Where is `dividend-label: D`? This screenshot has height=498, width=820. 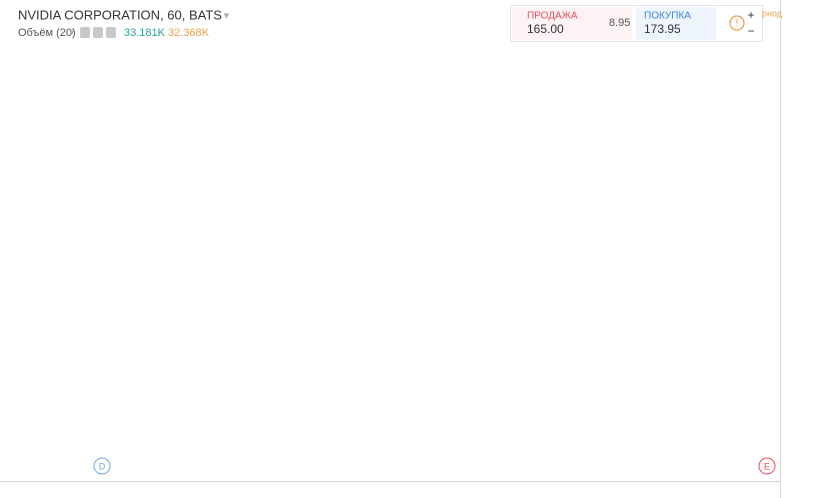 dividend-label: D is located at coordinates (102, 466).